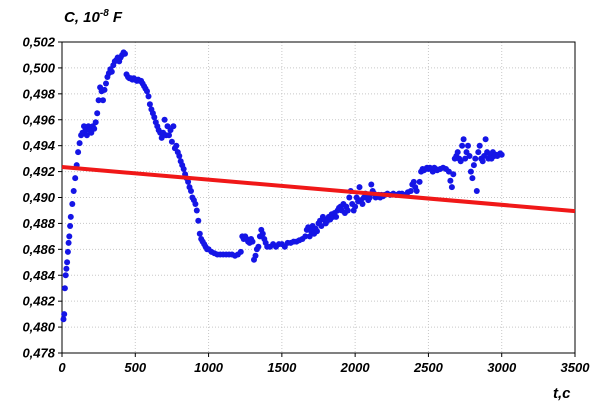  What do you see at coordinates (38, 223) in the screenshot?
I see `y-tick-label: 0,488` at bounding box center [38, 223].